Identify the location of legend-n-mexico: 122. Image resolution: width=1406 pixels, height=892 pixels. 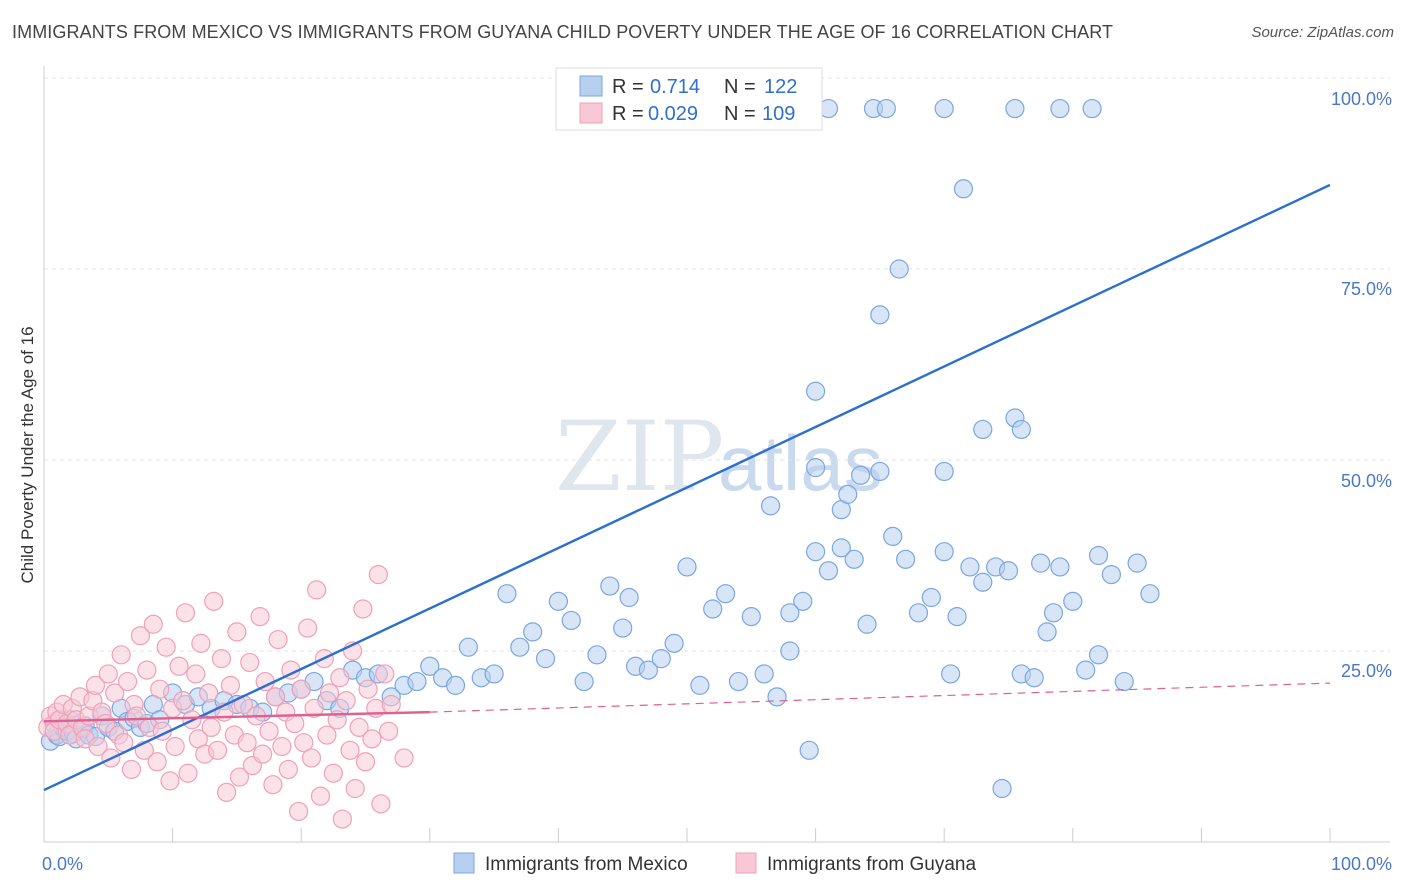
(780, 87).